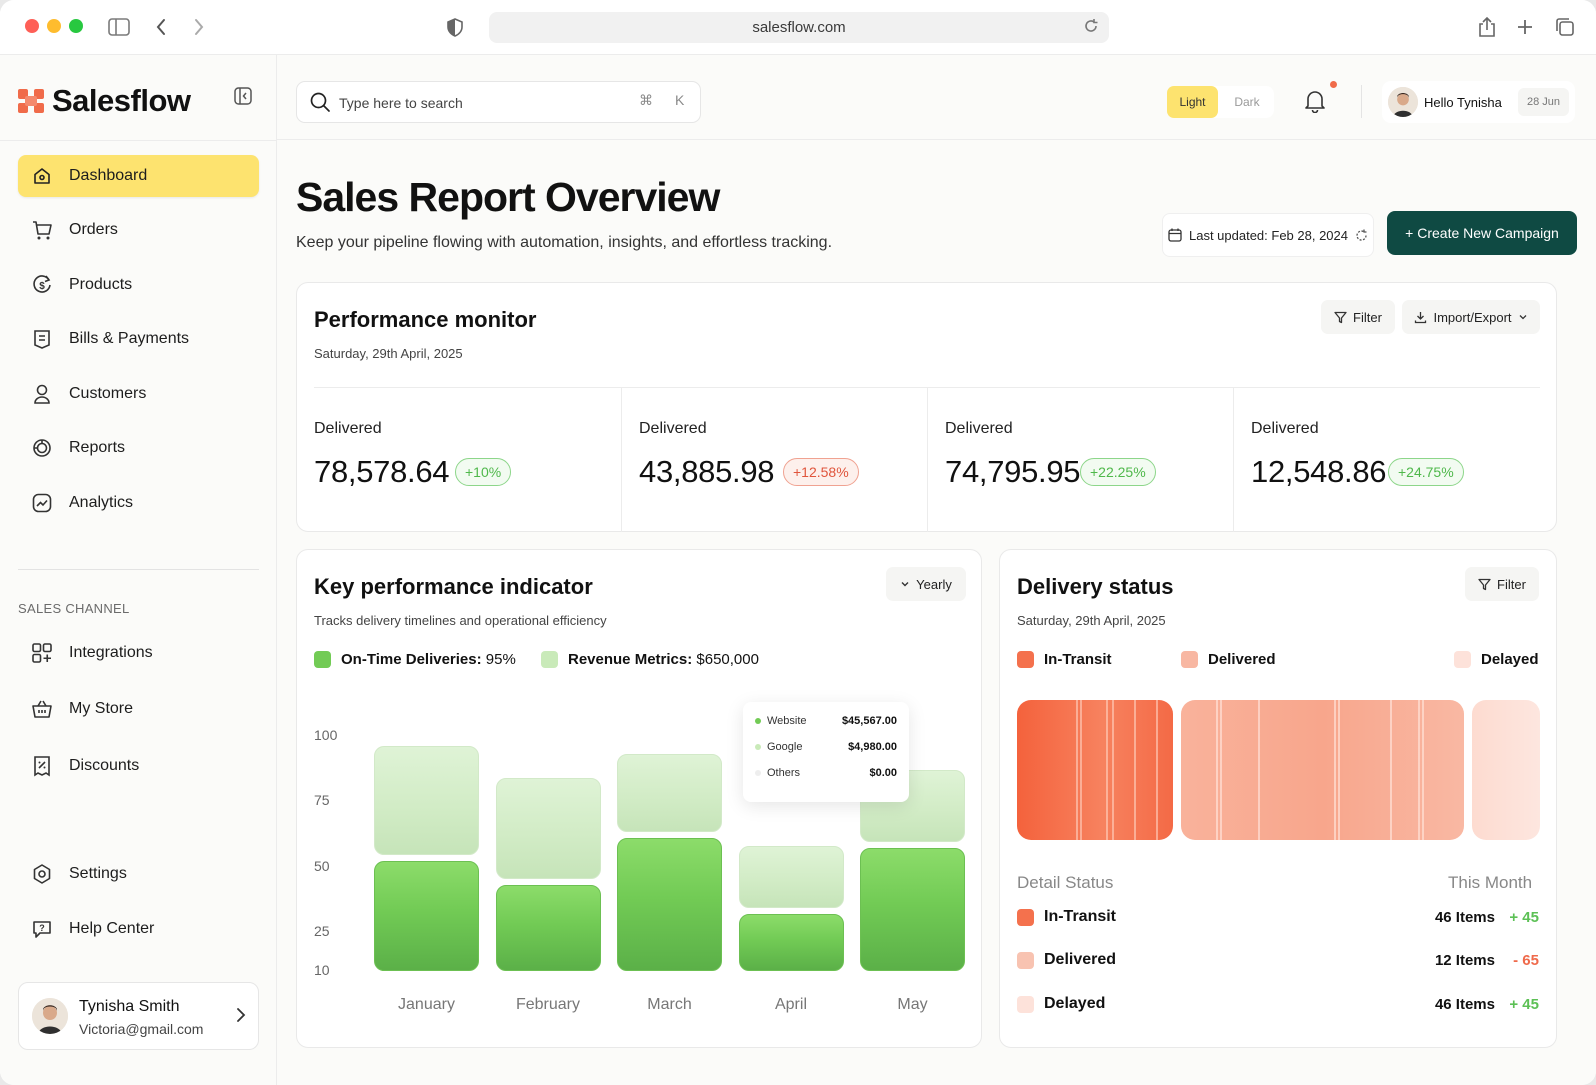  What do you see at coordinates (138, 140) in the screenshot?
I see `sidebar-divider` at bounding box center [138, 140].